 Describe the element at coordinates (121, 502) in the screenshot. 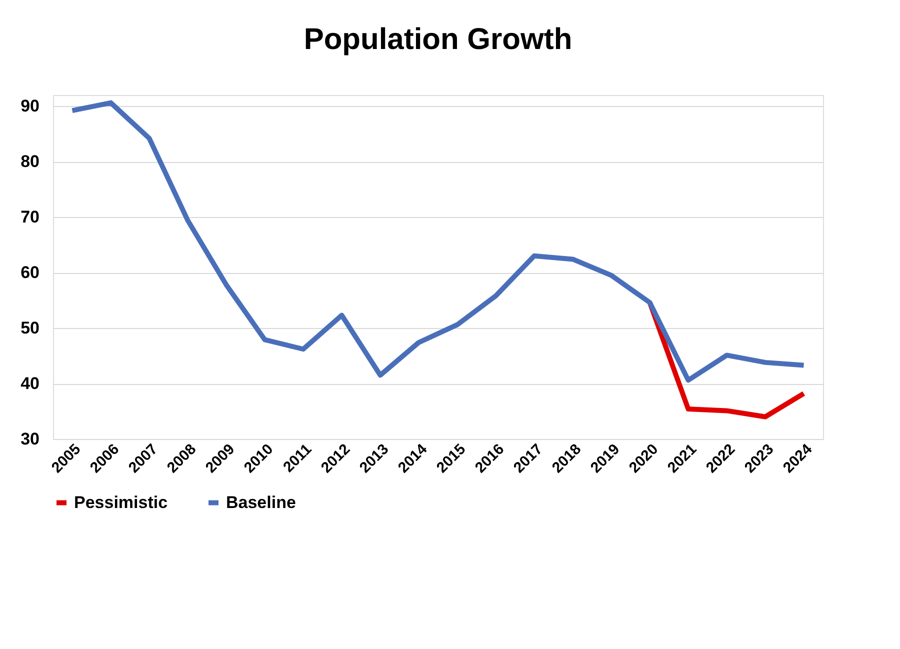

I see `legend-label: Pessimistic` at that location.